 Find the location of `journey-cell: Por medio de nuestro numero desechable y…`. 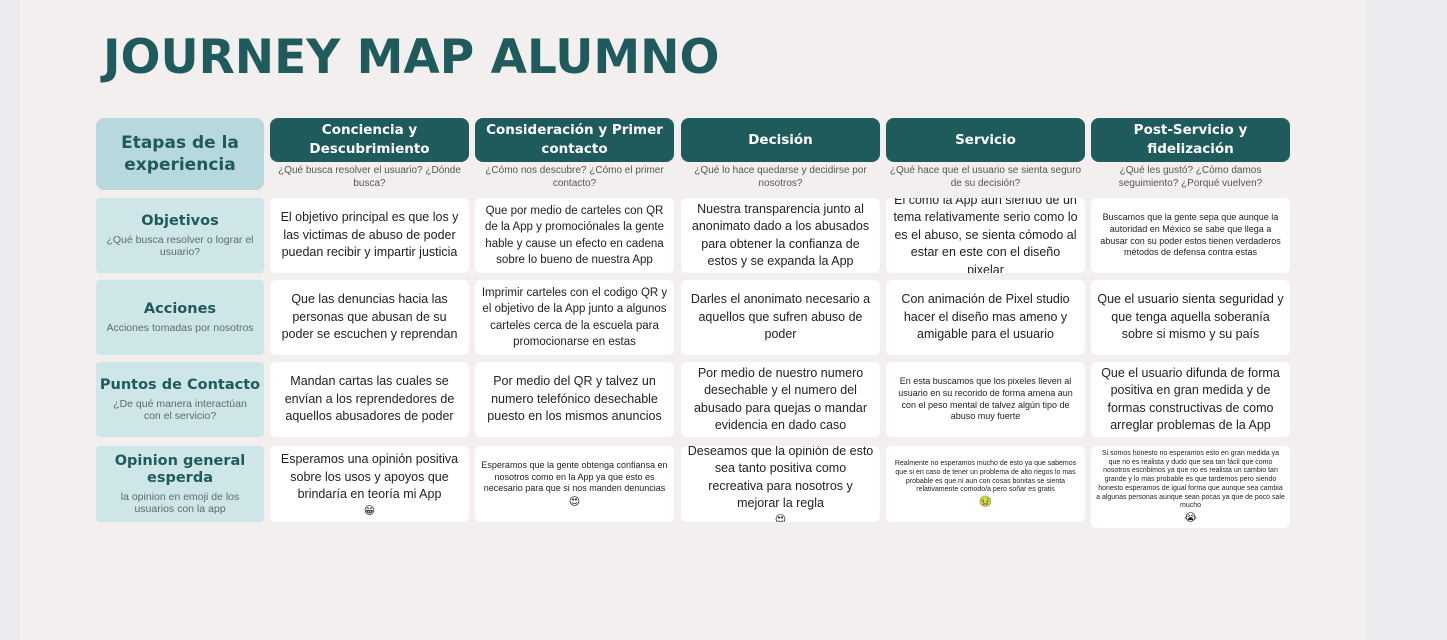

journey-cell: Por medio de nuestro numero desechable y… is located at coordinates (780, 399).